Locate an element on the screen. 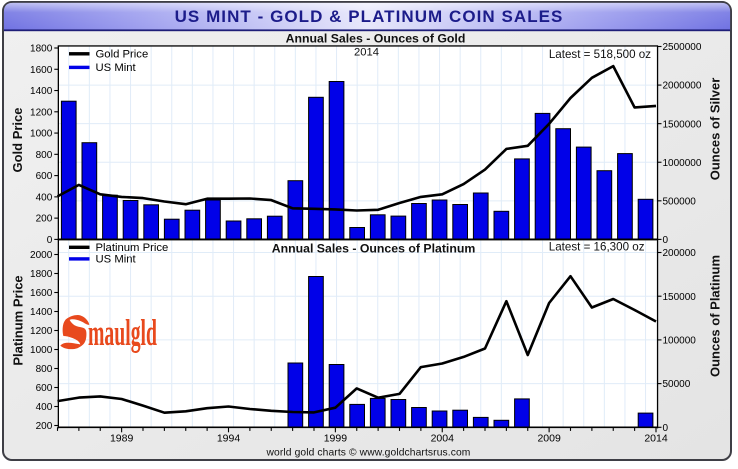  svg-text: Annual Sales - Ounces of Gold is located at coordinates (376, 39).